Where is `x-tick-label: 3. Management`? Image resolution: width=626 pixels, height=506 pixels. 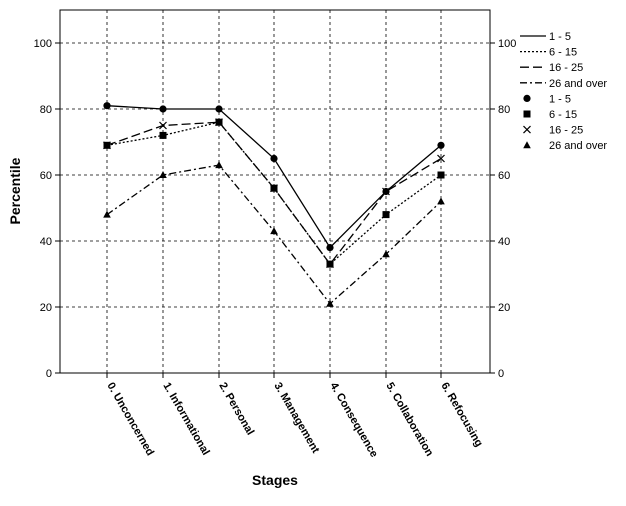 x-tick-label: 3. Management is located at coordinates (296, 418).